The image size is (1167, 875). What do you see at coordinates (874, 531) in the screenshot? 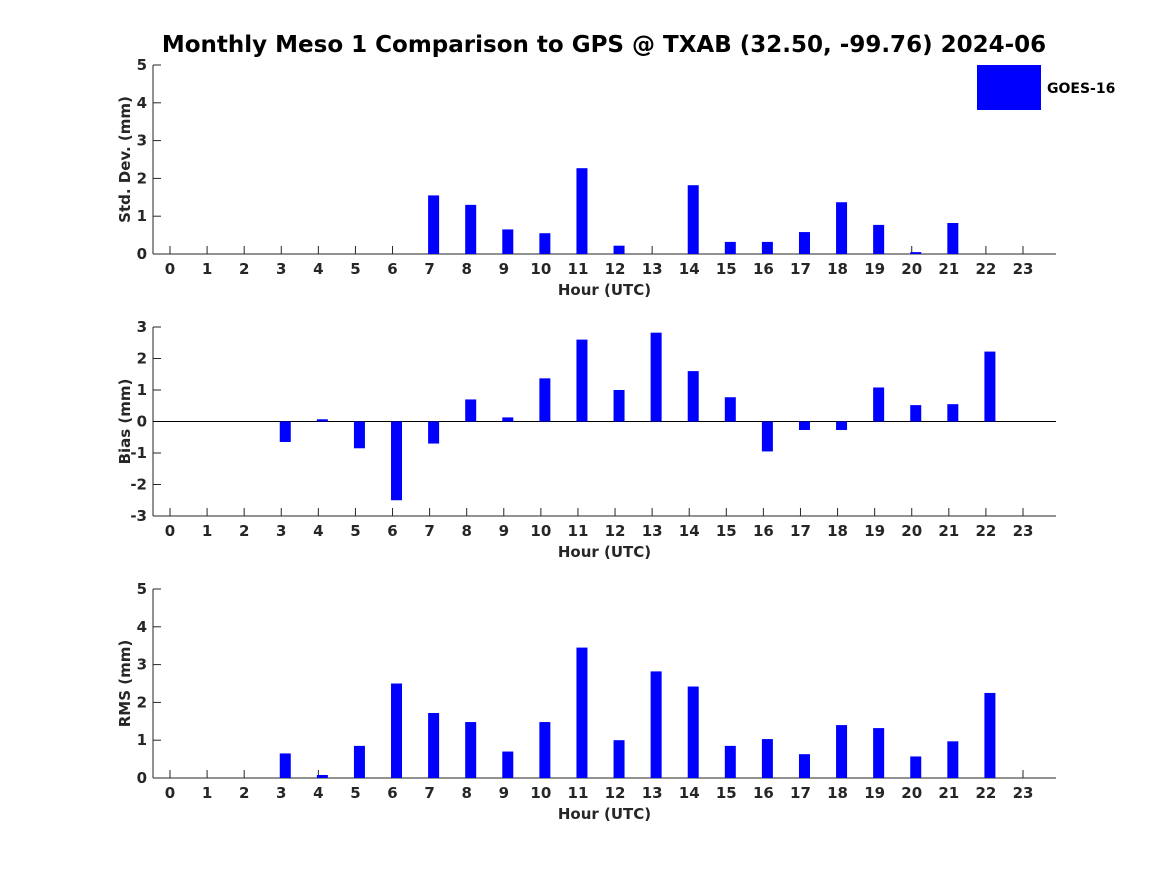
I see `x-tick-label: 19` at bounding box center [874, 531].